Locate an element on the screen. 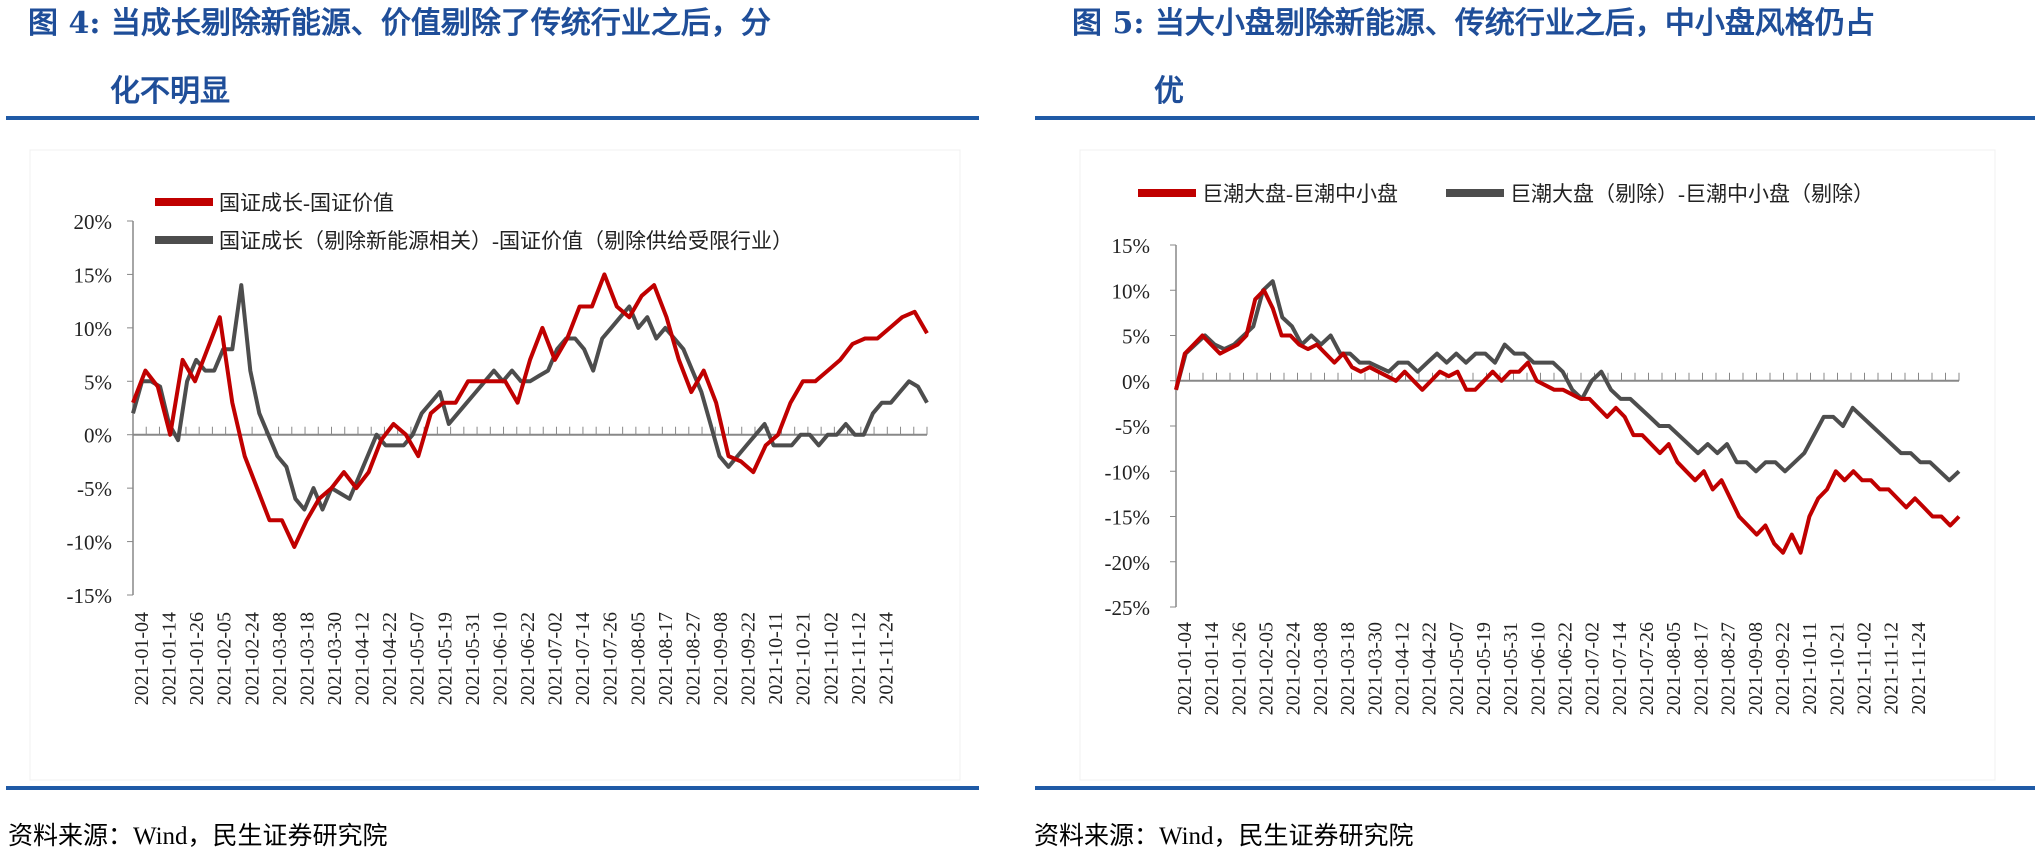 This screenshot has height=862, width=2041. figure5-source: 资料来源：Wind，民生证券研究院 is located at coordinates (1224, 836).